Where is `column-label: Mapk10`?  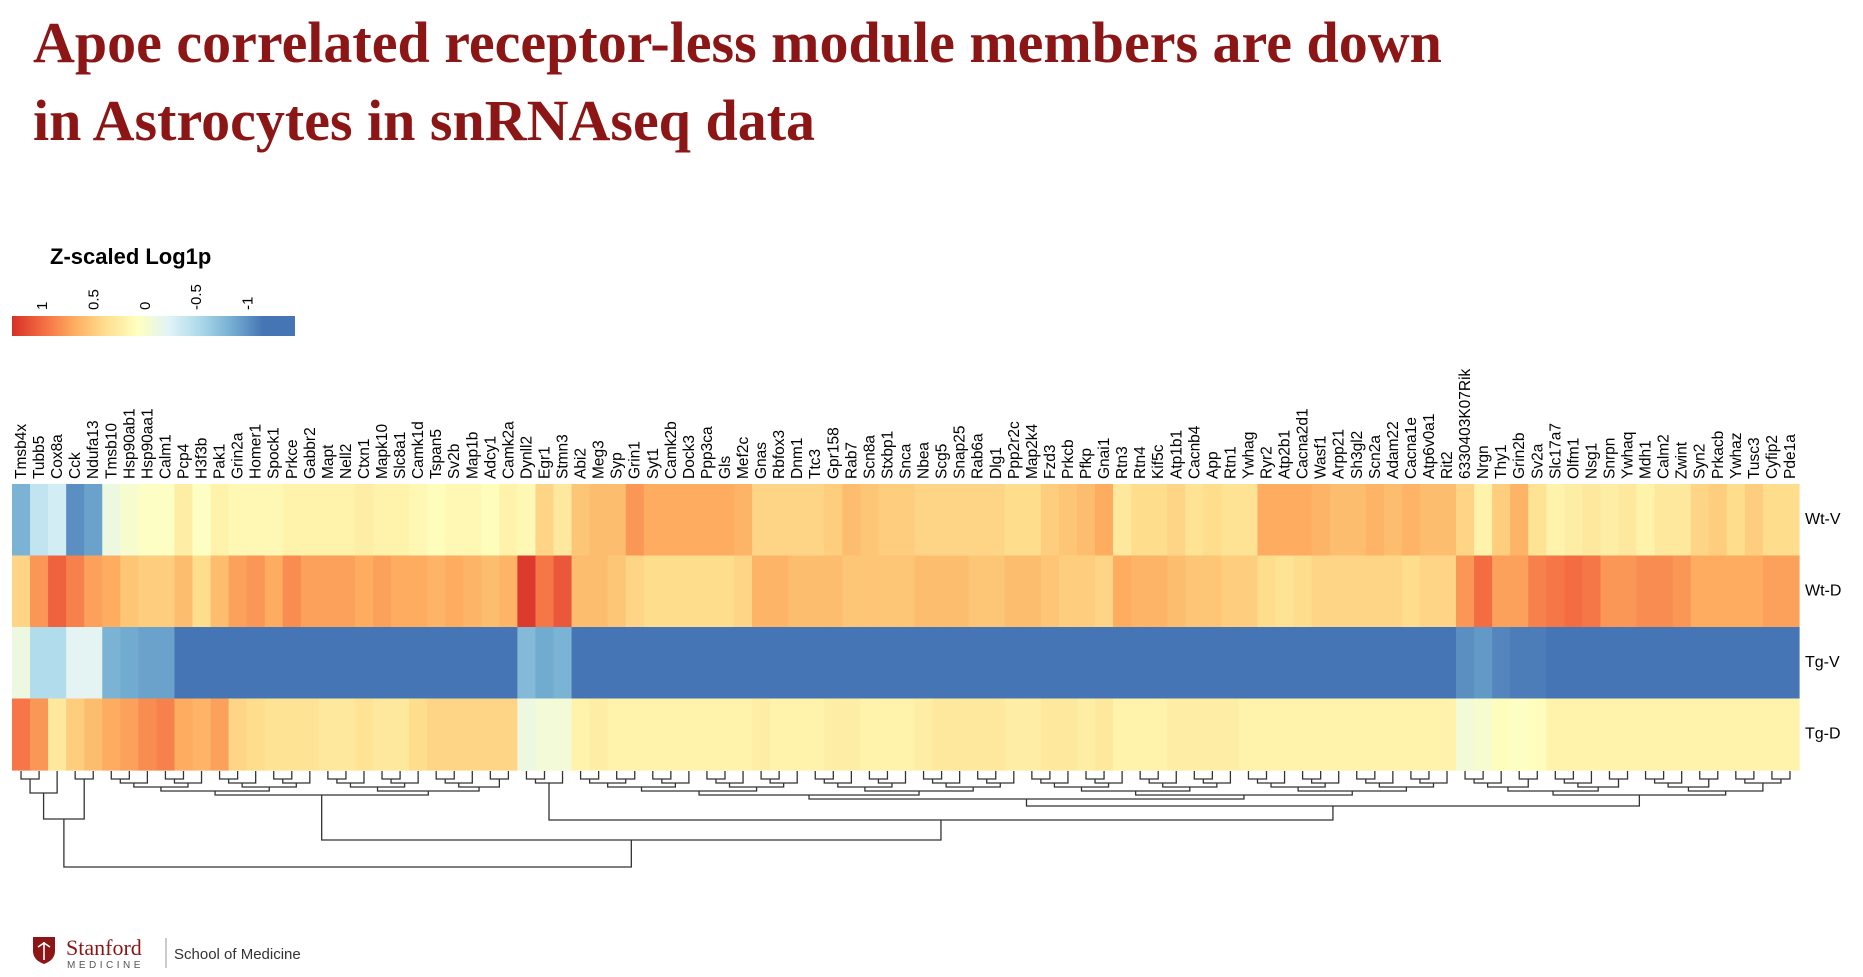
column-label: Mapk10 is located at coordinates (382, 451).